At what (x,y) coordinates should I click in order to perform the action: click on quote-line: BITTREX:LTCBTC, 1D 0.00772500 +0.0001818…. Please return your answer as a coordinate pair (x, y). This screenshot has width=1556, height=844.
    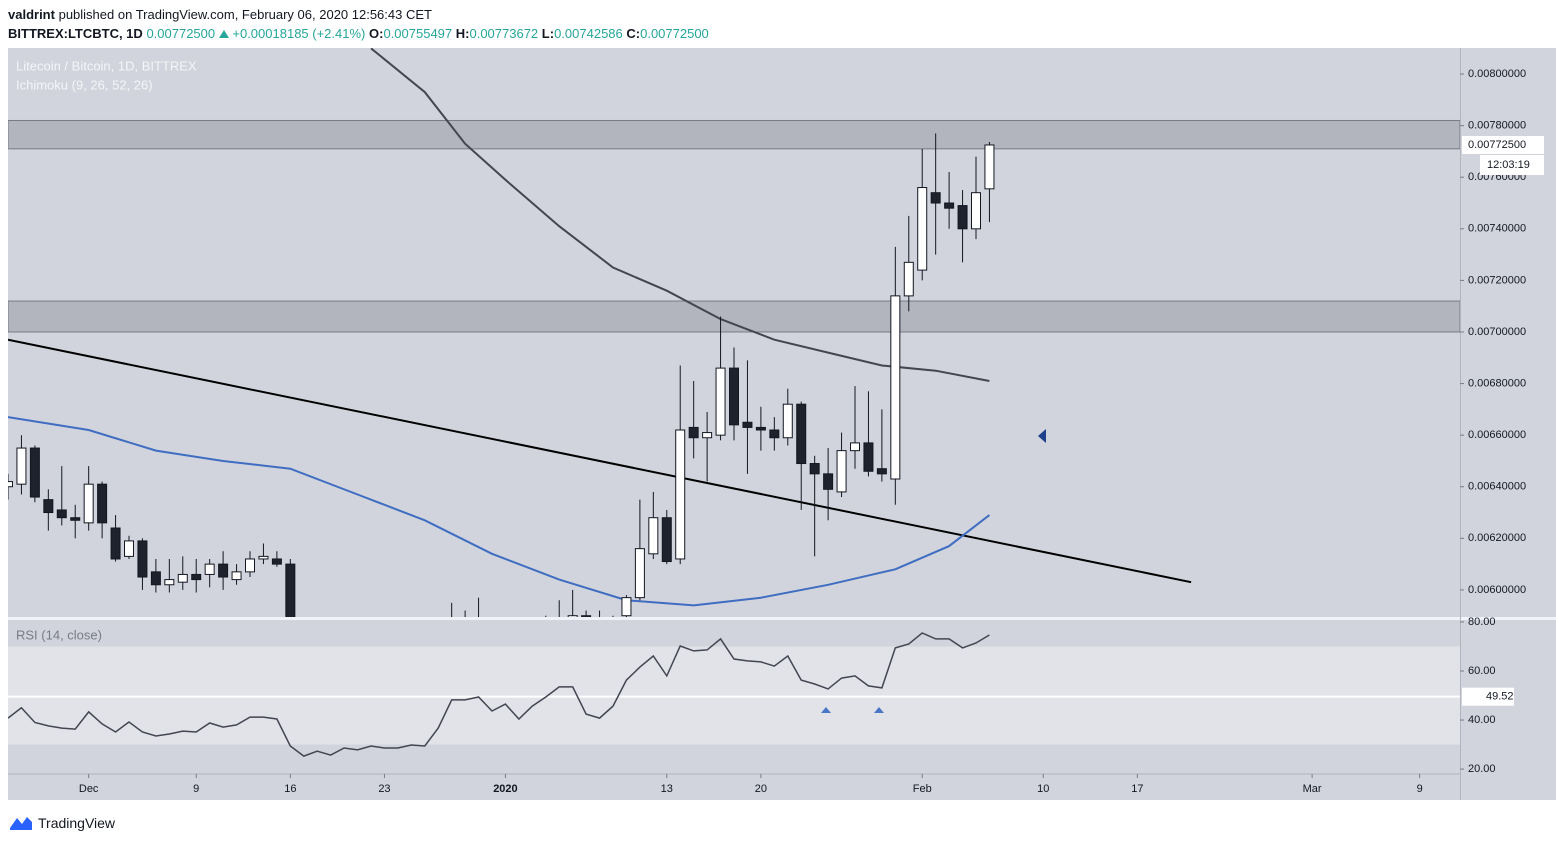
    Looking at the image, I should click on (358, 33).